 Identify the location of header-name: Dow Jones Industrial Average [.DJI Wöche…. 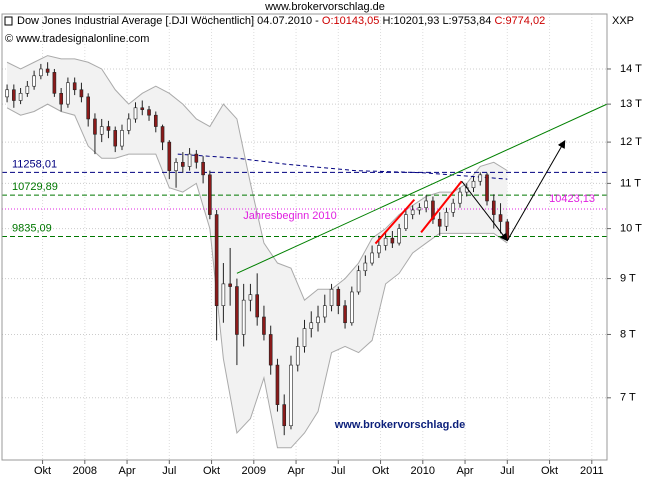
(168, 21).